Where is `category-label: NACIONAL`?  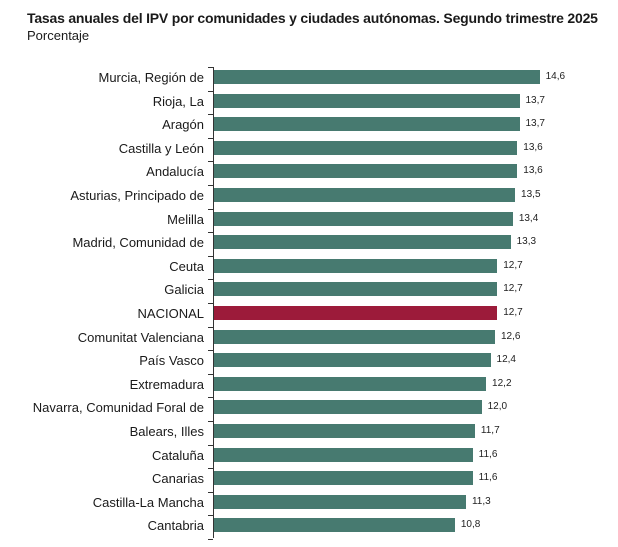
category-label: NACIONAL is located at coordinates (170, 313).